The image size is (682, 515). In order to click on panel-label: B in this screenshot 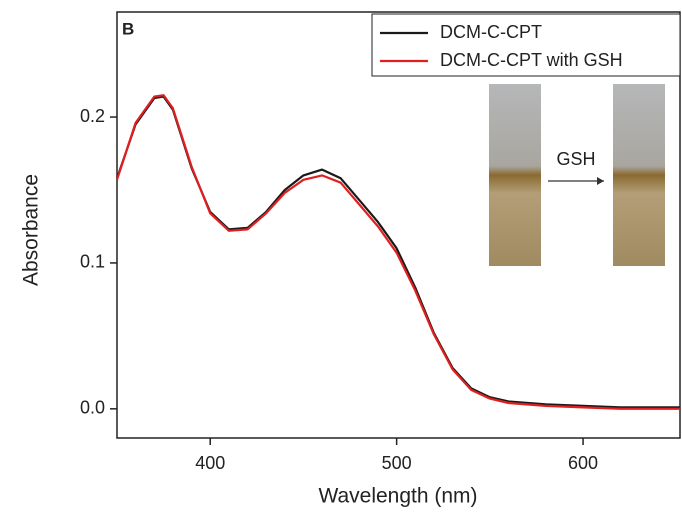, I will do `click(128, 28)`.